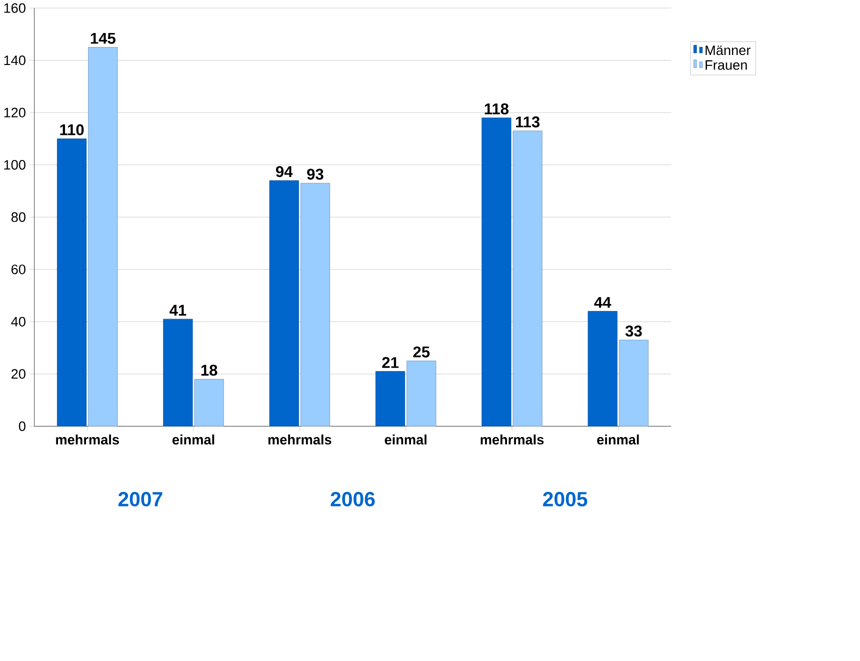 This screenshot has width=860, height=661. I want to click on data-label: 18, so click(209, 370).